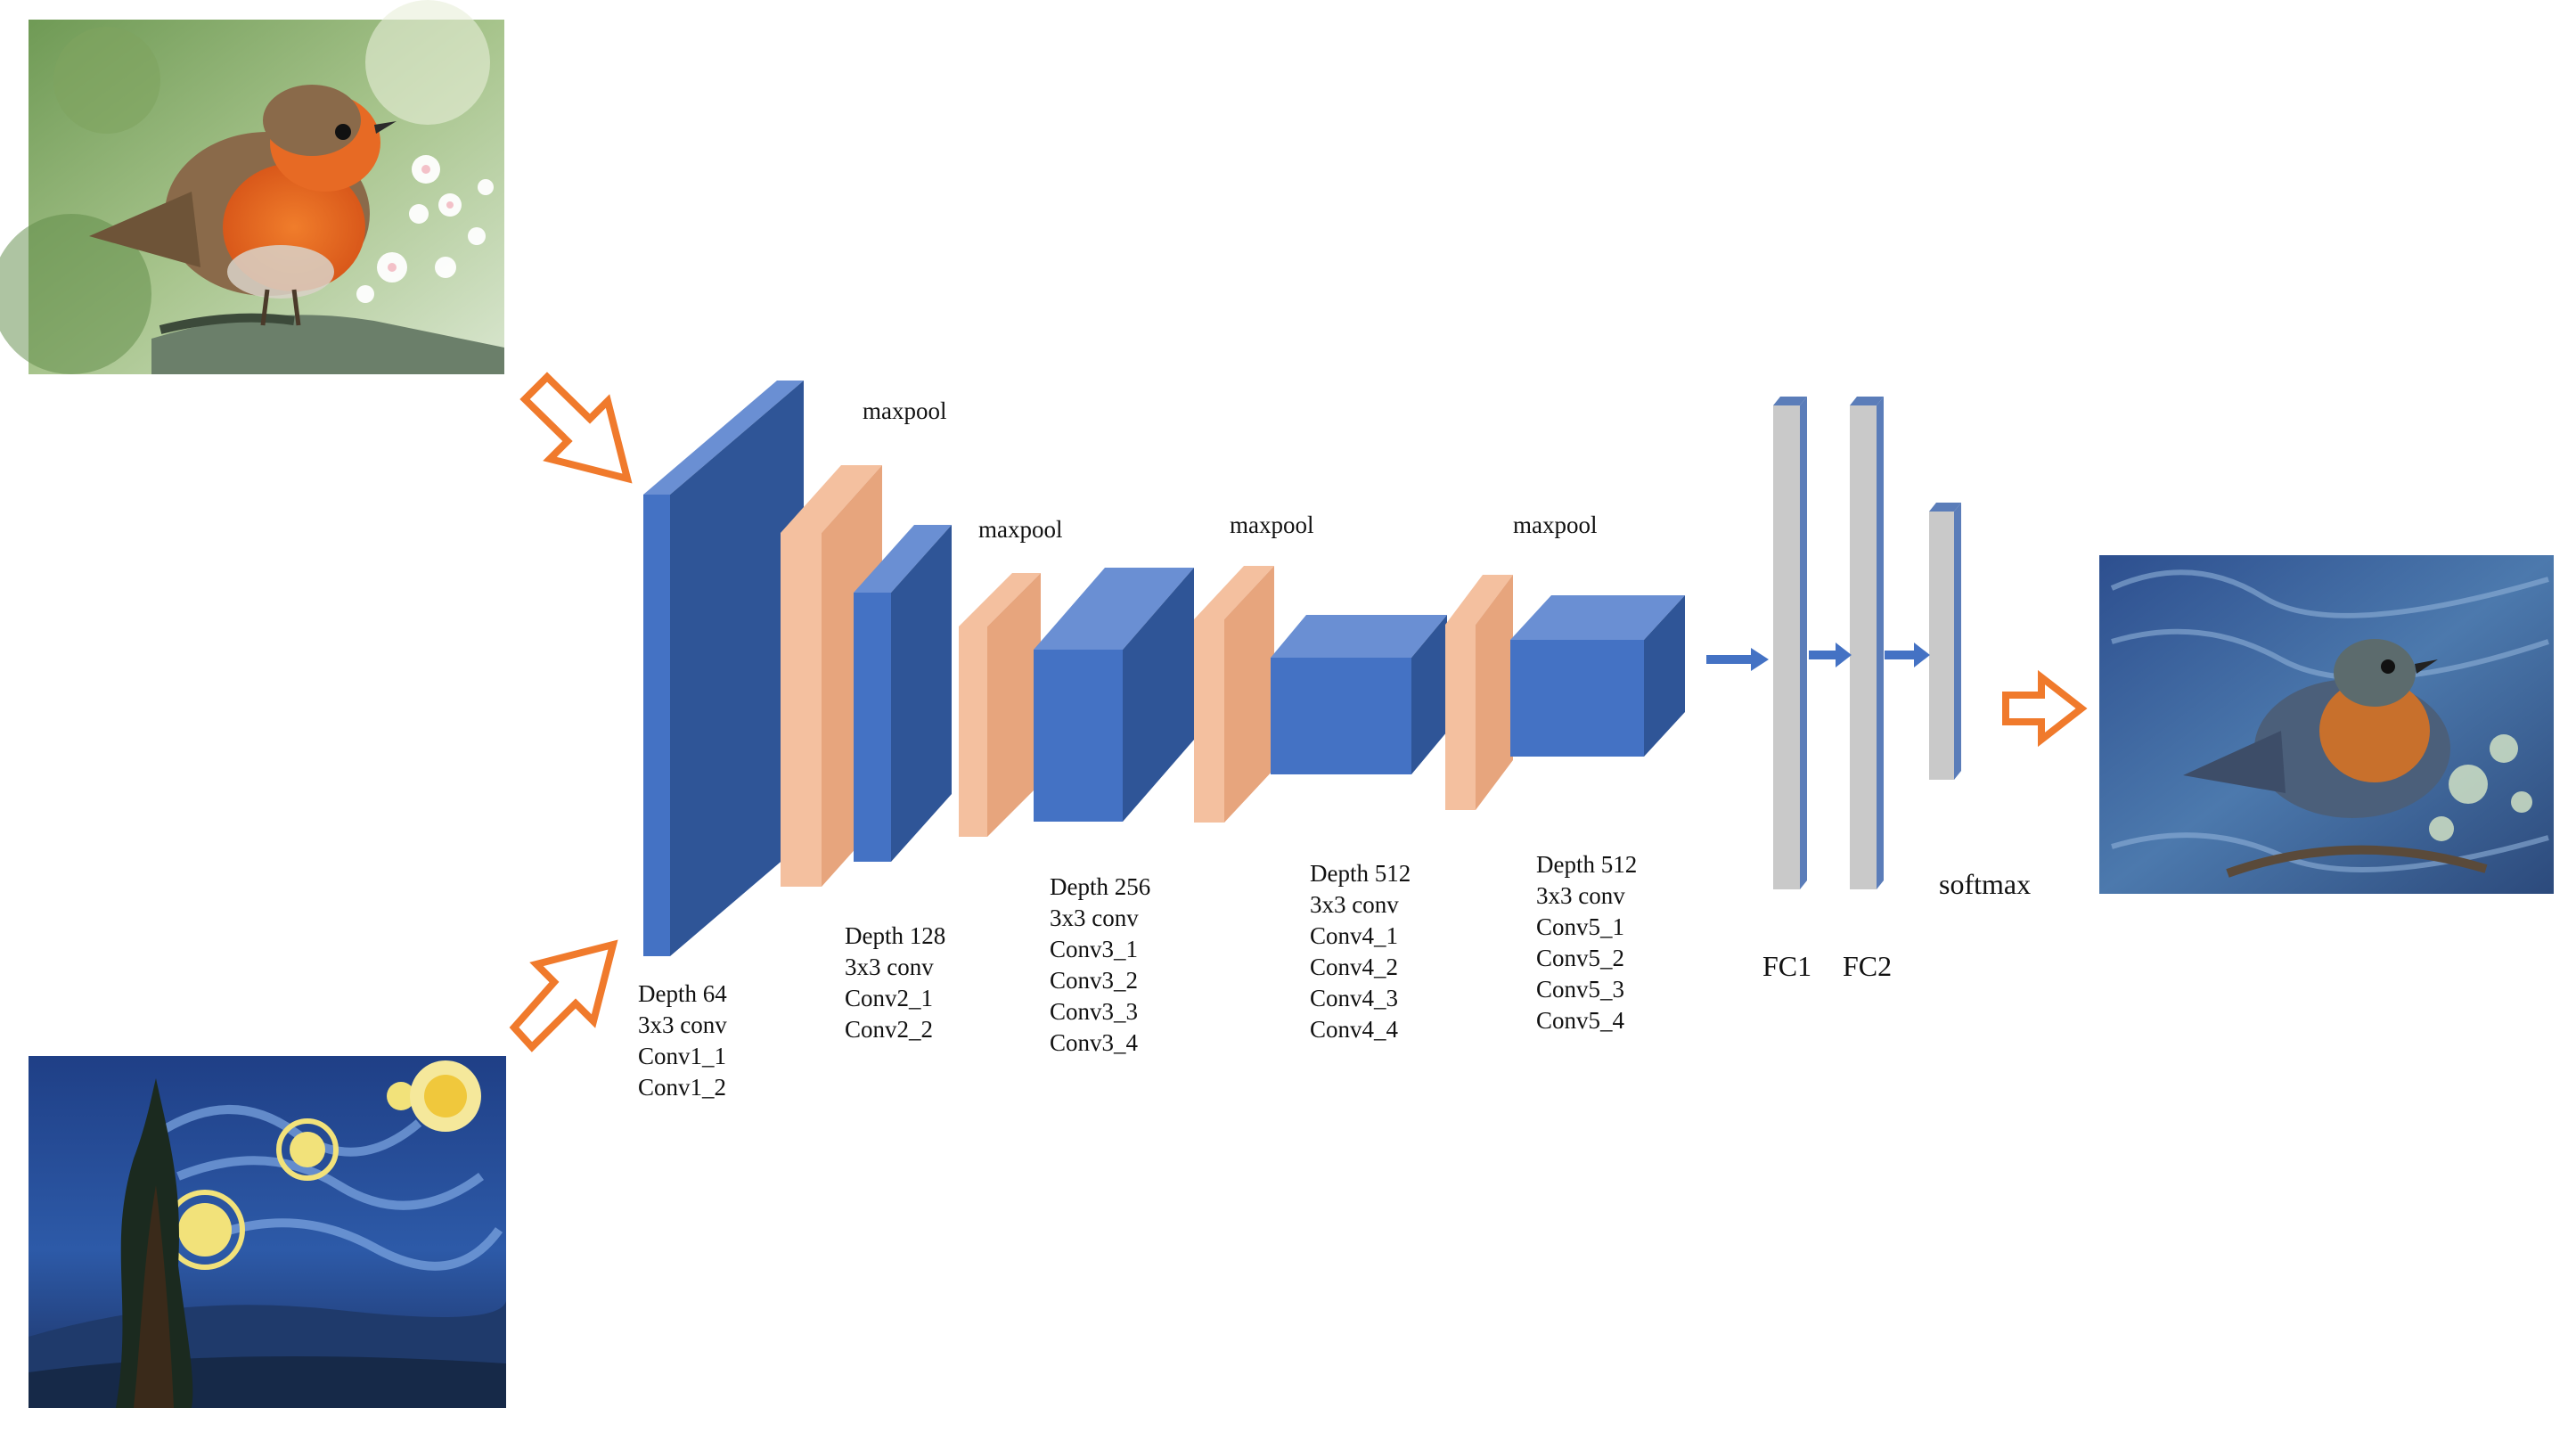  I want to click on maxpool-label-2: maxpool, so click(1020, 529).